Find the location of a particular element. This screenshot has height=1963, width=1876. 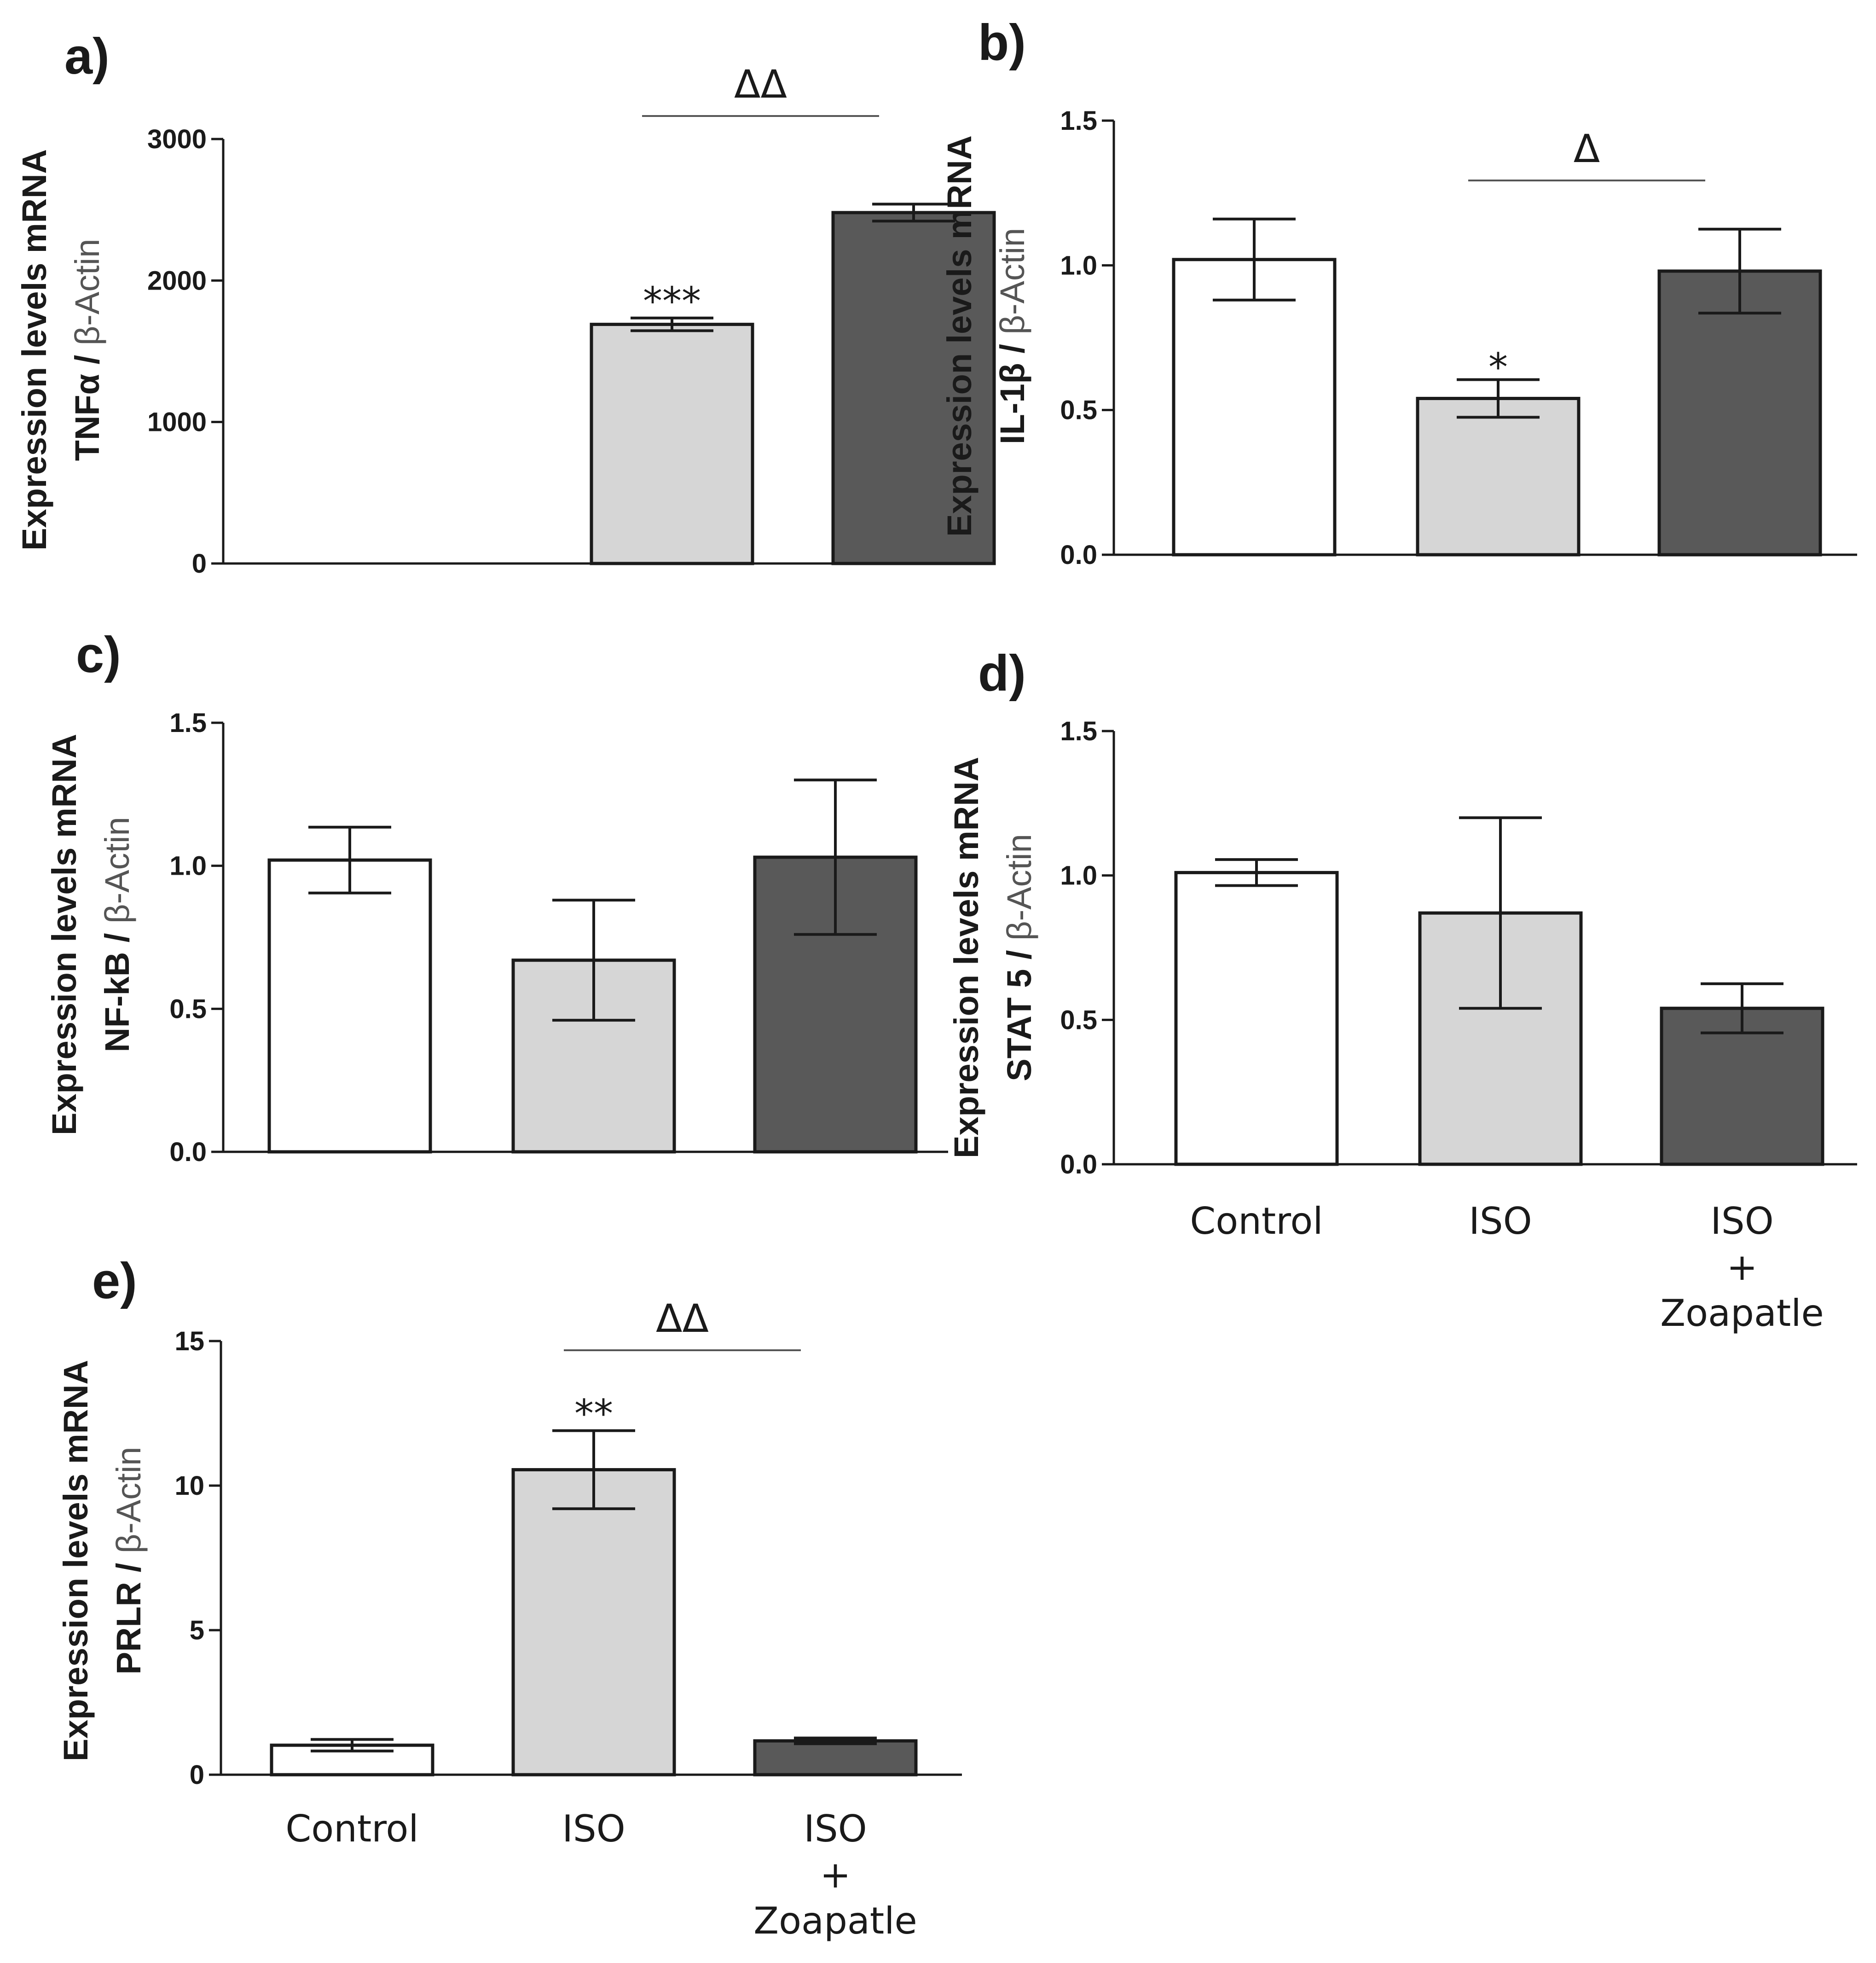

y-tick-label: 10 is located at coordinates (189, 1486).